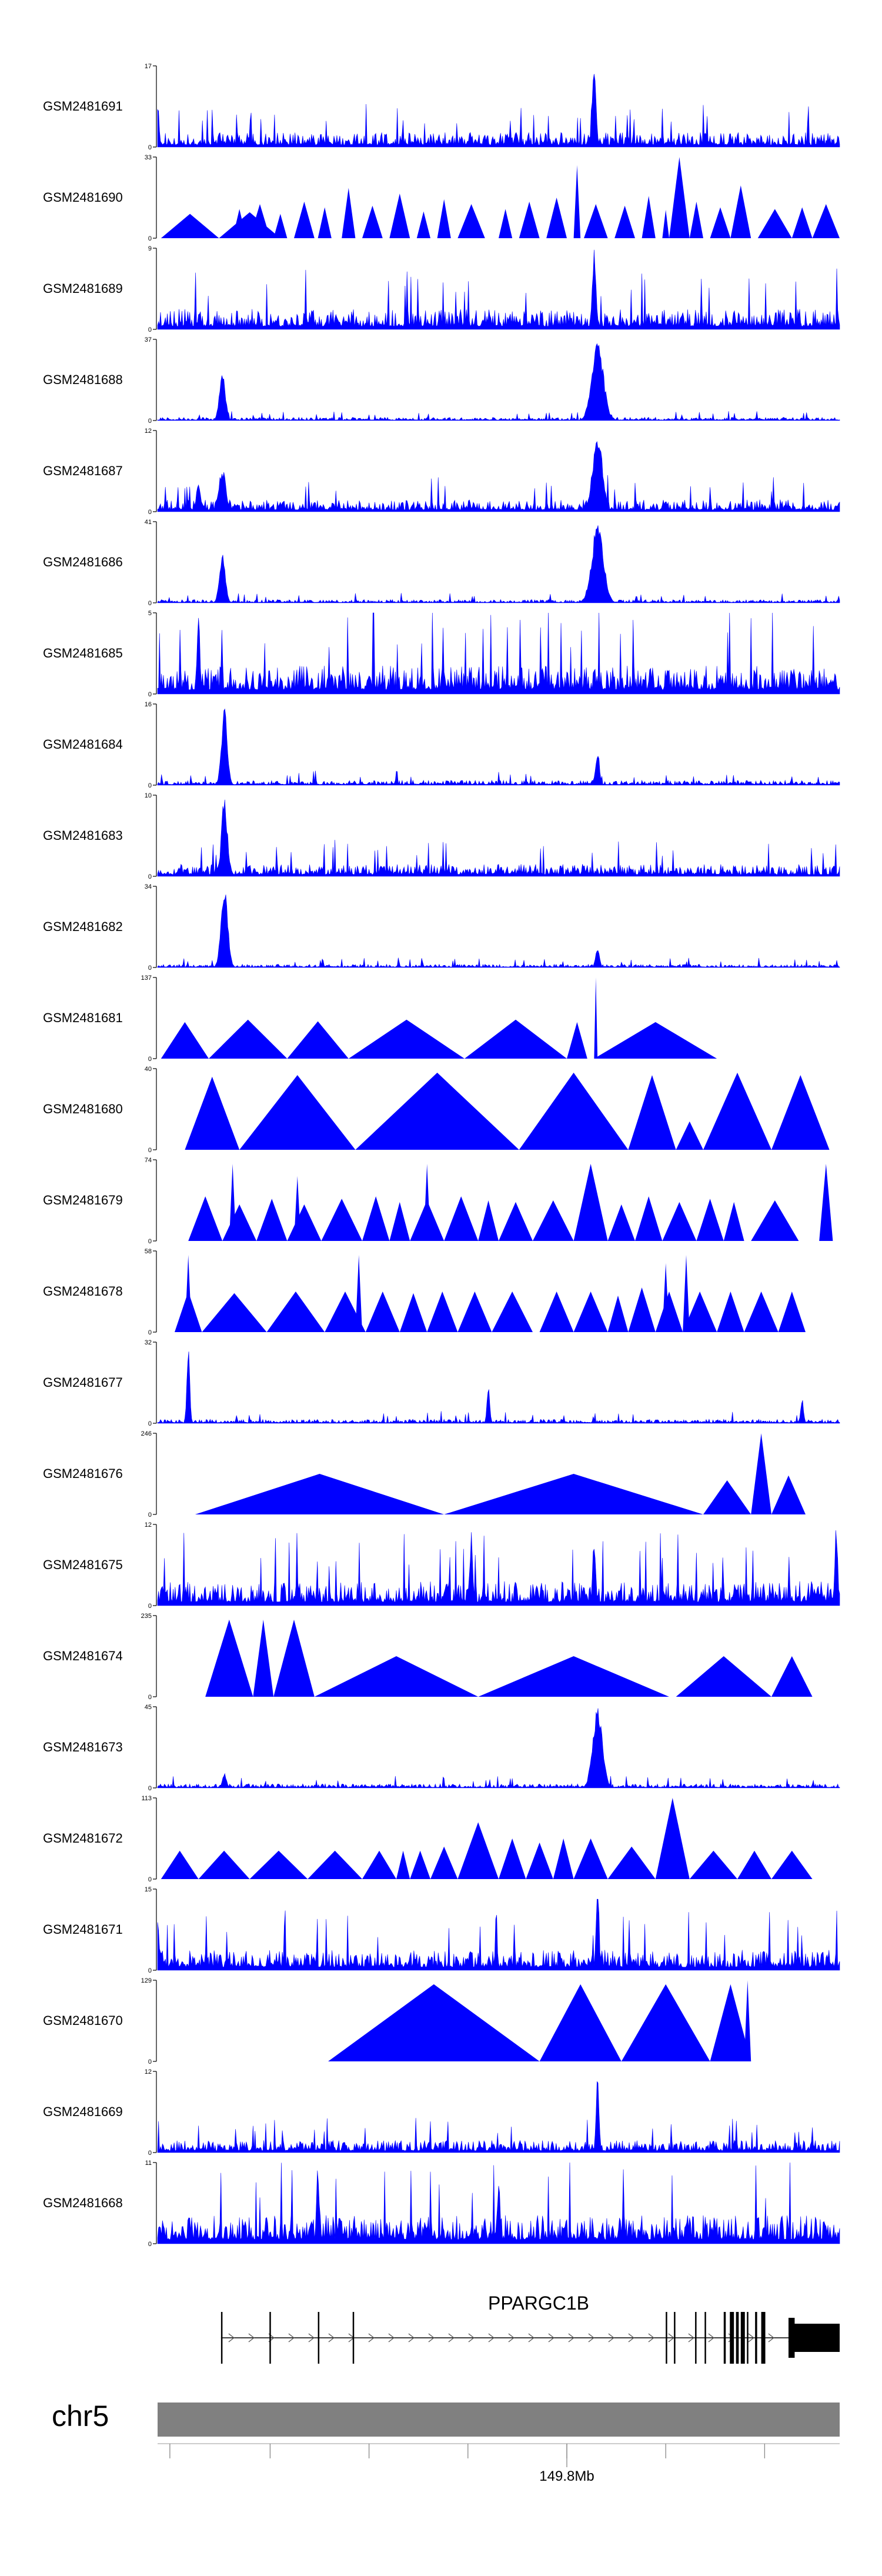 The image size is (882, 2576). I want to click on track-label: GSM2481687, so click(83, 470).